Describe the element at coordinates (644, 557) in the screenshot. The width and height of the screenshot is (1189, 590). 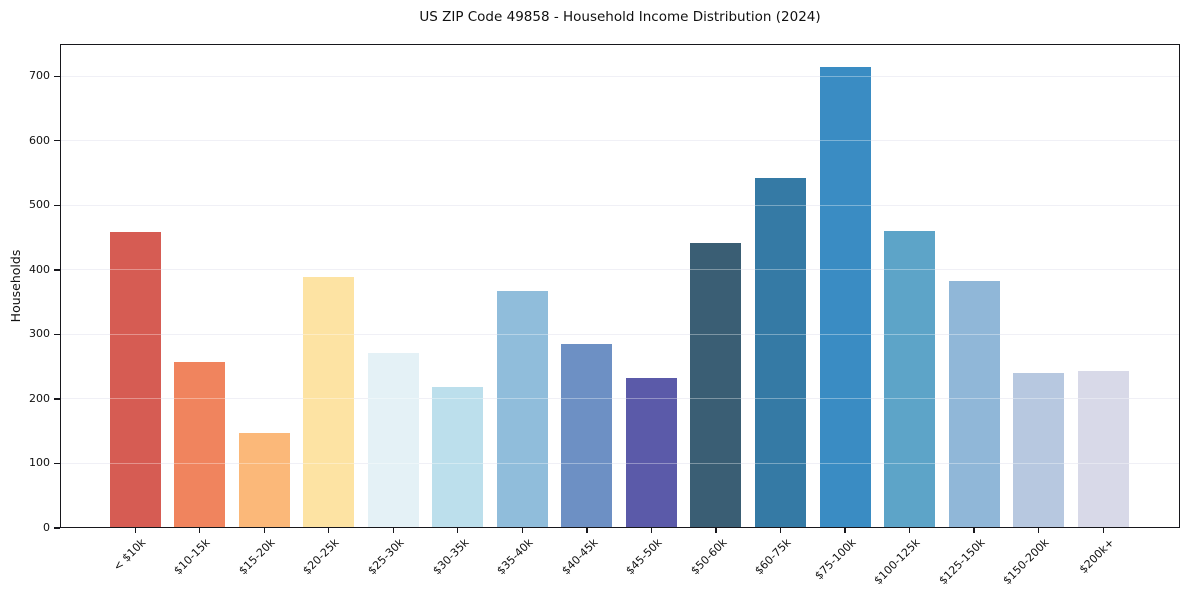
I see `x-tick-label: $45-50k` at that location.